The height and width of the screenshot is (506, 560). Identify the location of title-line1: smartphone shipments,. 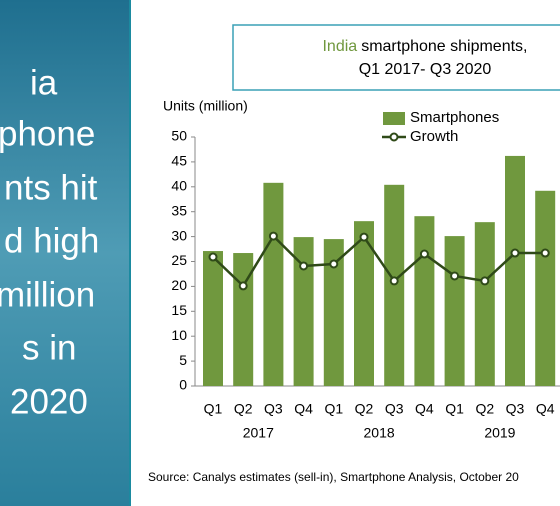
(444, 46).